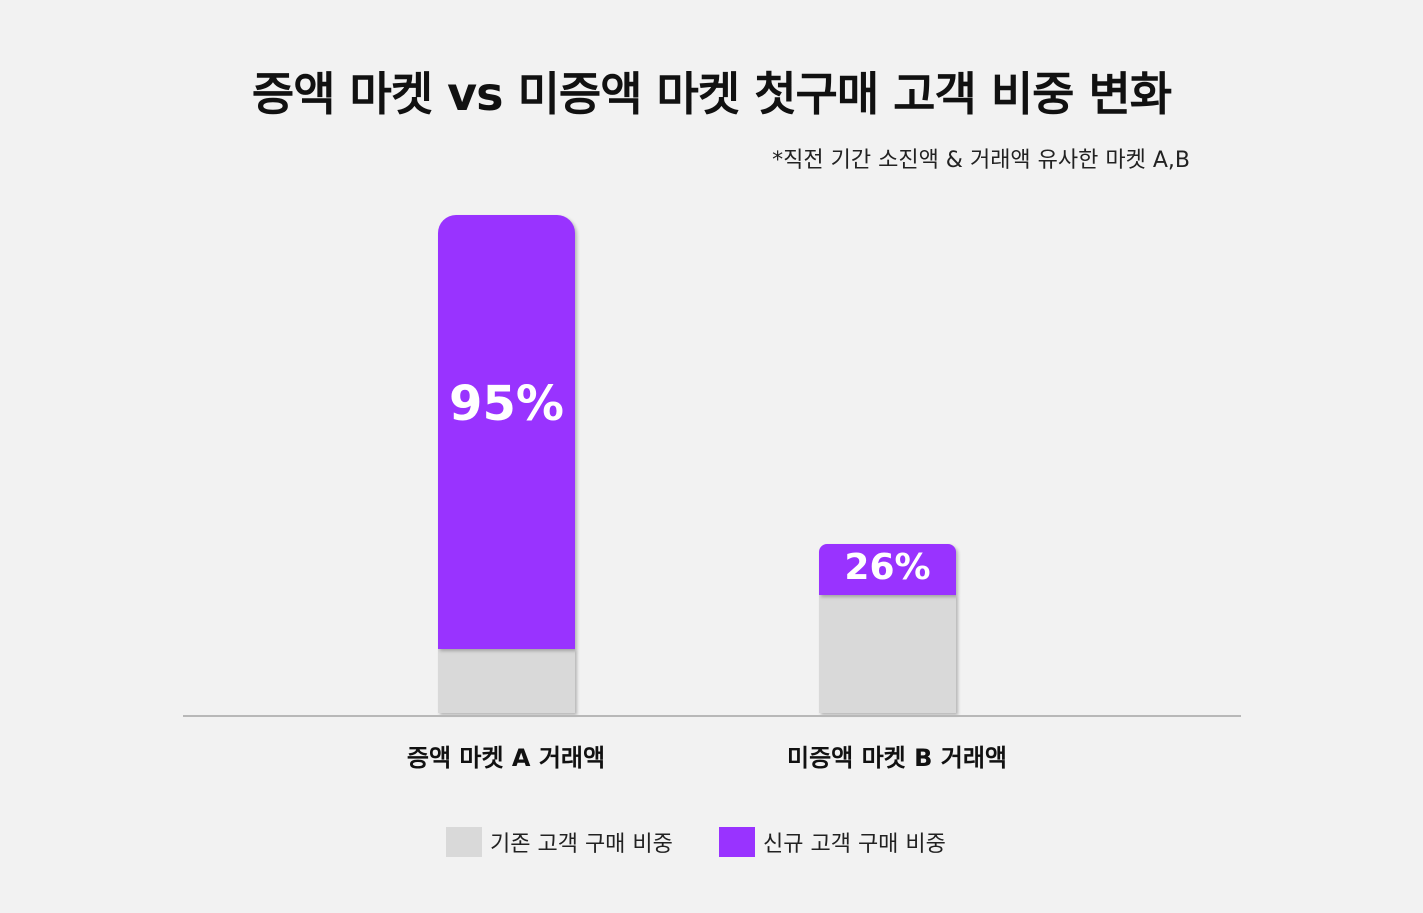  I want to click on chart-subtitle: *직전 기간 소진액 & 거래액 유사한 마켓 A,B, so click(981, 160).